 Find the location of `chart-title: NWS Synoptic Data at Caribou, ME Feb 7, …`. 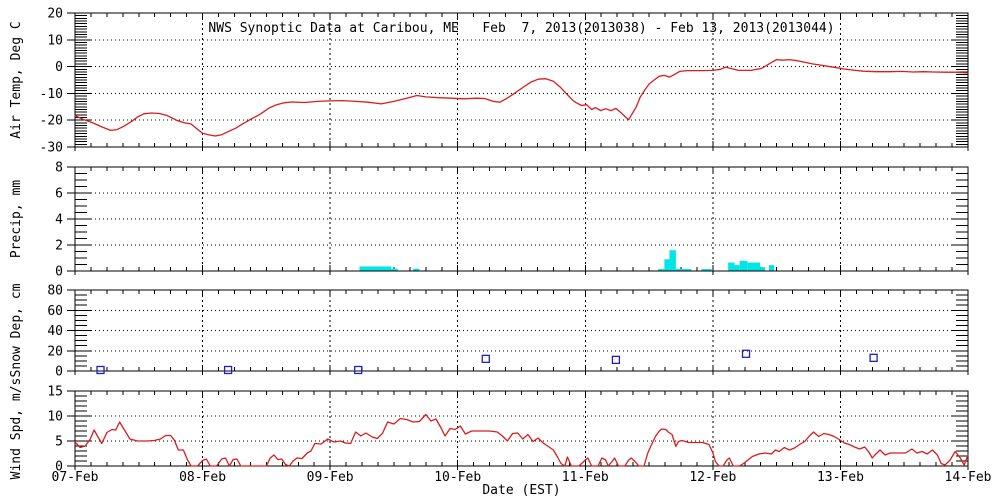

chart-title: NWS Synoptic Data at Caribou, ME Feb 7, … is located at coordinates (521, 28).